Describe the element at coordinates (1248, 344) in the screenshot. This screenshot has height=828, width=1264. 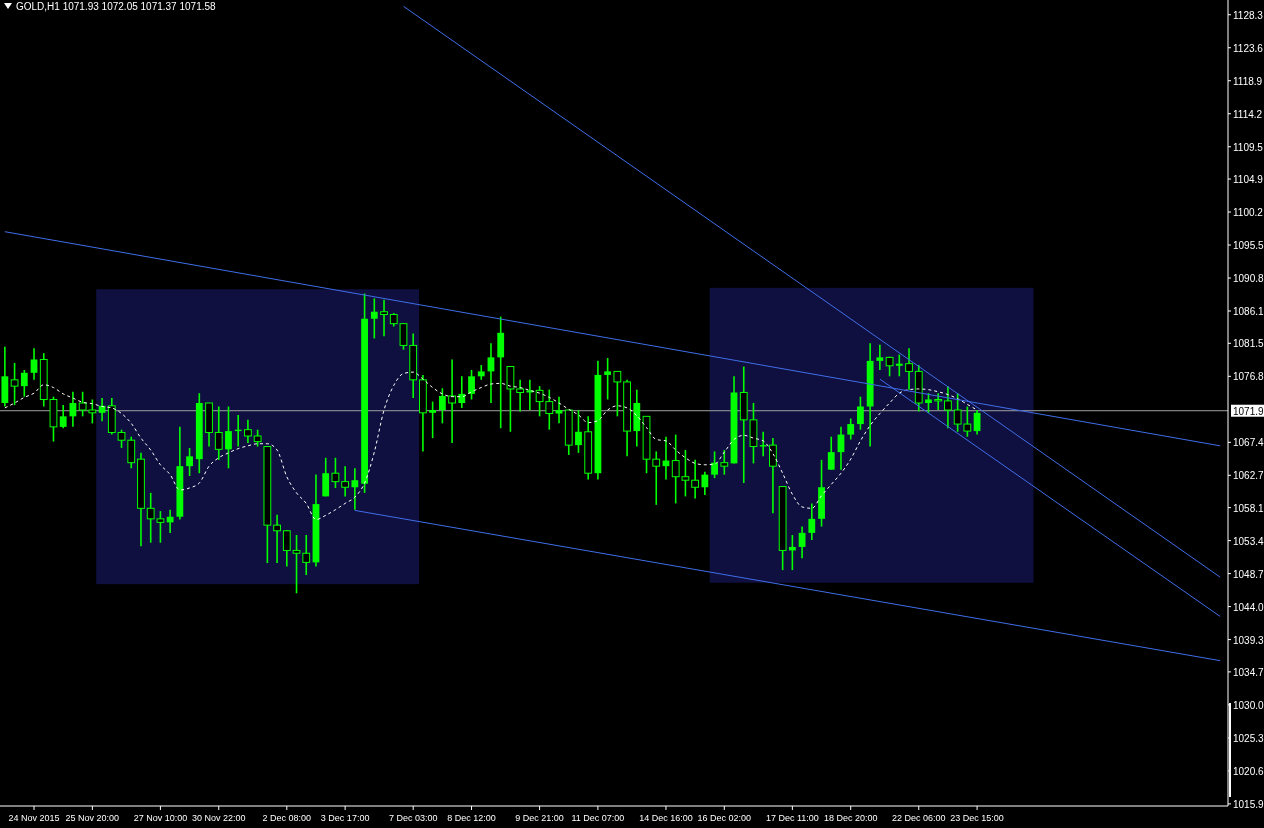
I see `y-tick-label: 1081.5` at that location.